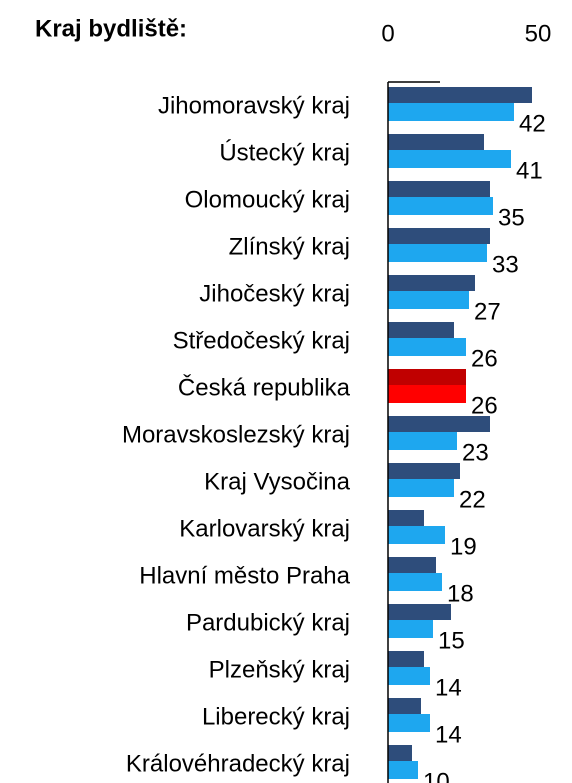 This screenshot has height=783, width=572. I want to click on category-label: Olomoucký kraj, so click(267, 199).